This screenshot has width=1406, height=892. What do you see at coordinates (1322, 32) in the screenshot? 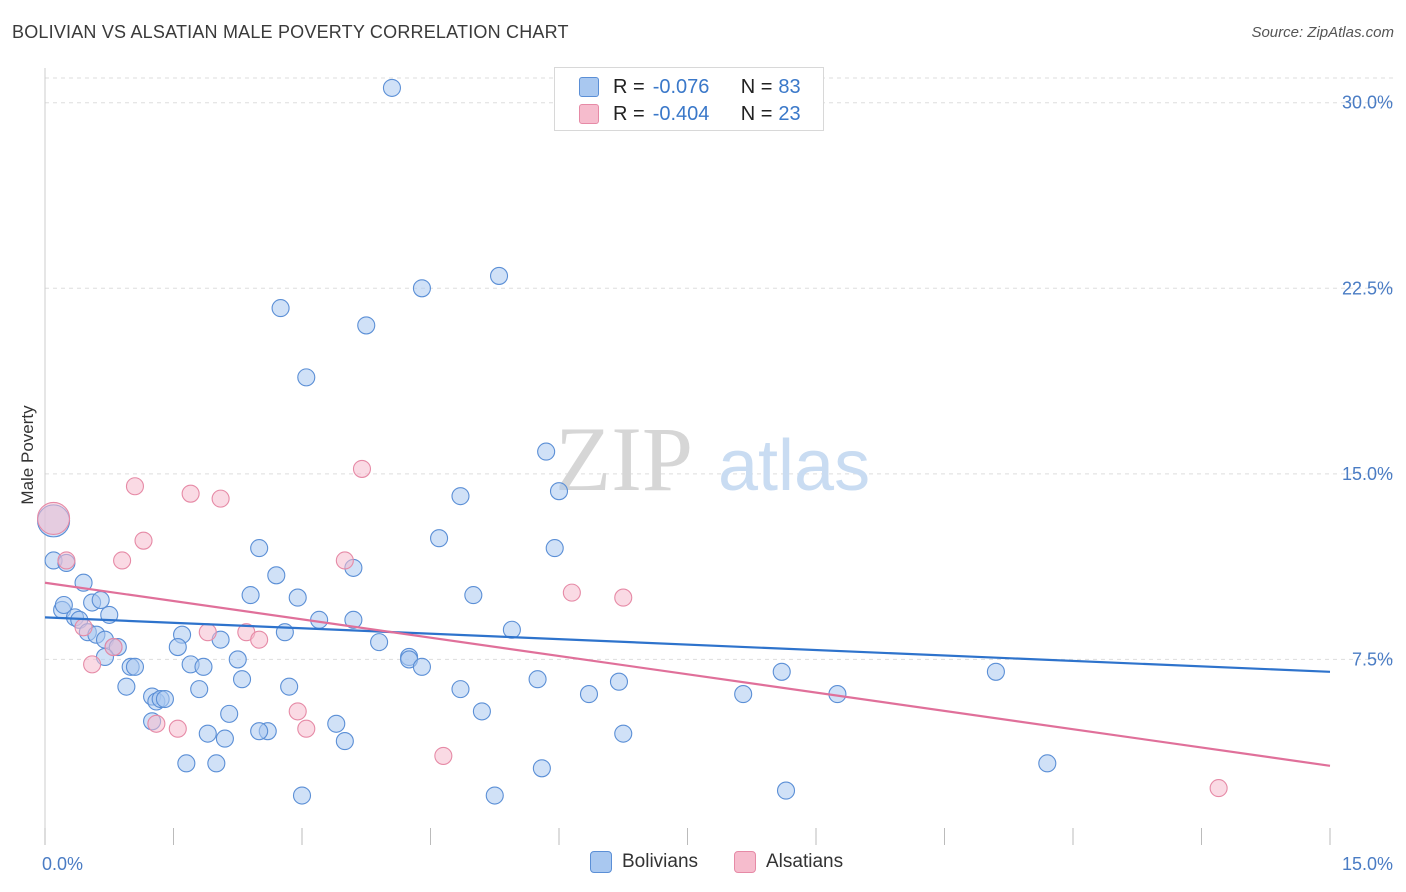
I see `source-label: Source: ZipAtlas.com` at bounding box center [1322, 32].